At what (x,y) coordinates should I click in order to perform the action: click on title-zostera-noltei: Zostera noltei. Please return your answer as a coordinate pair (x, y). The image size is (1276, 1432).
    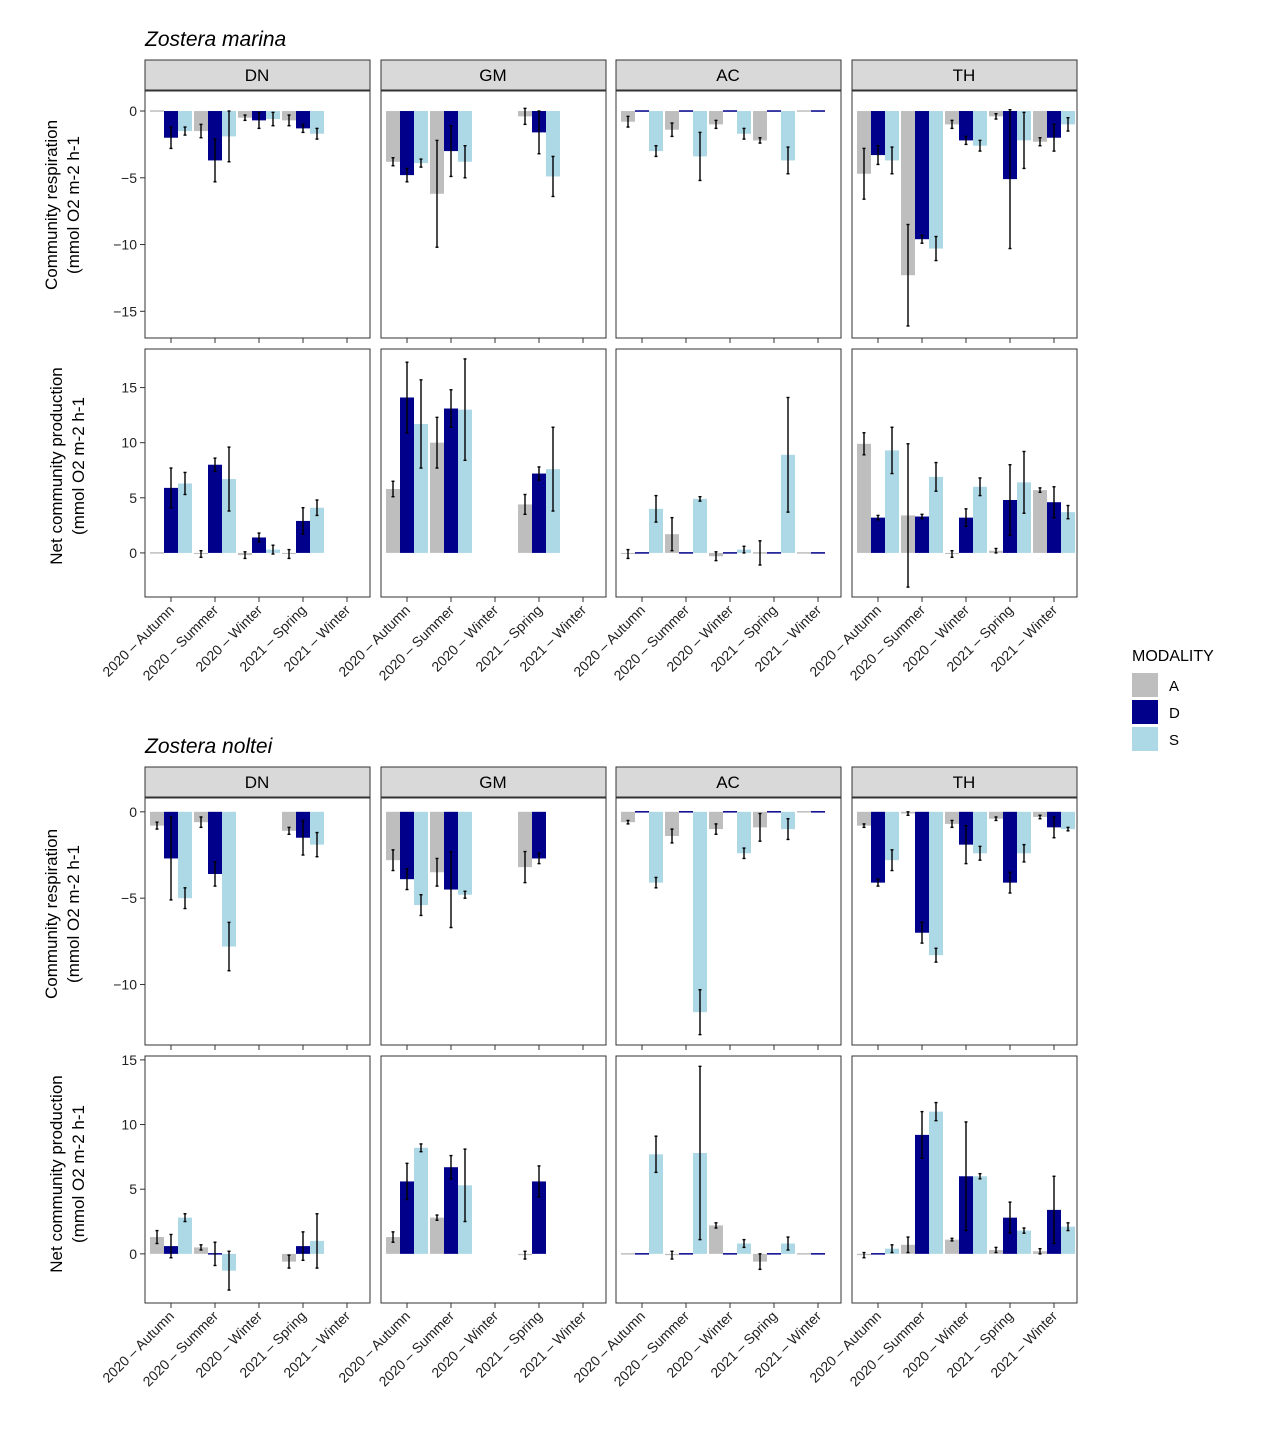
    Looking at the image, I should click on (209, 746).